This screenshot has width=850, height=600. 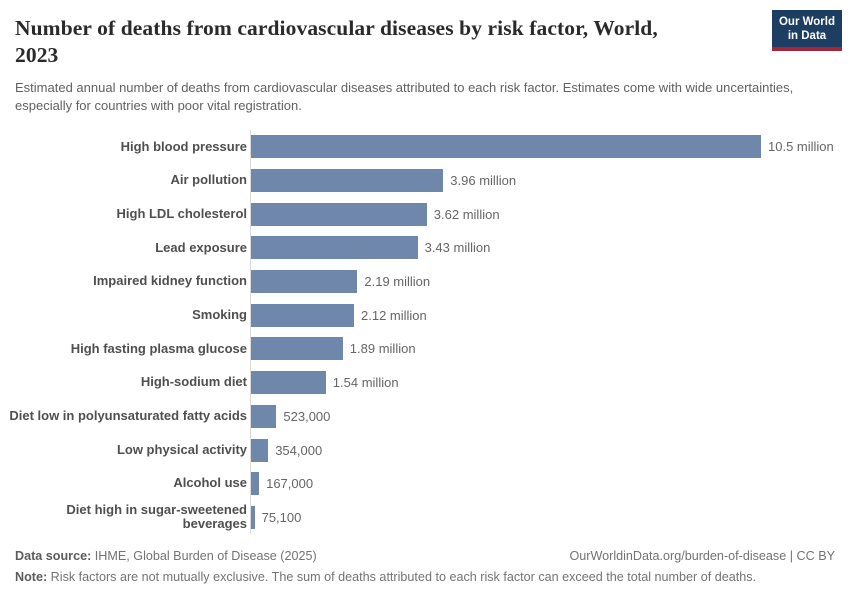 I want to click on category-label: High blood pressure, so click(x=183, y=146).